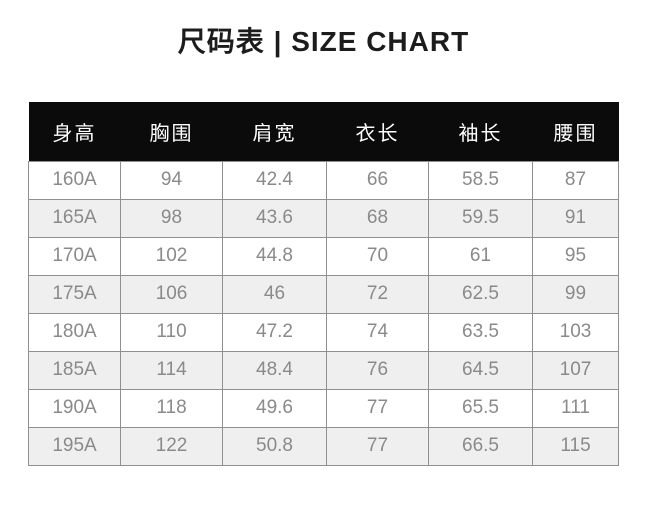 Image resolution: width=647 pixels, height=524 pixels. What do you see at coordinates (480, 218) in the screenshot?
I see `table-cell: 59.5` at bounding box center [480, 218].